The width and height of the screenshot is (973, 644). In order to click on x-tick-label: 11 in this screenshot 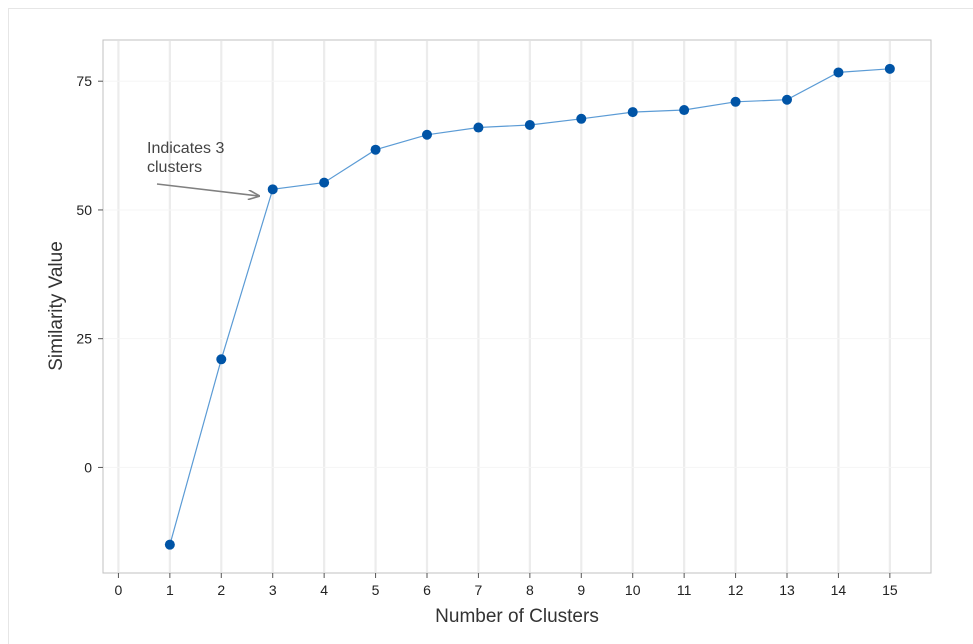, I will do `click(684, 590)`.